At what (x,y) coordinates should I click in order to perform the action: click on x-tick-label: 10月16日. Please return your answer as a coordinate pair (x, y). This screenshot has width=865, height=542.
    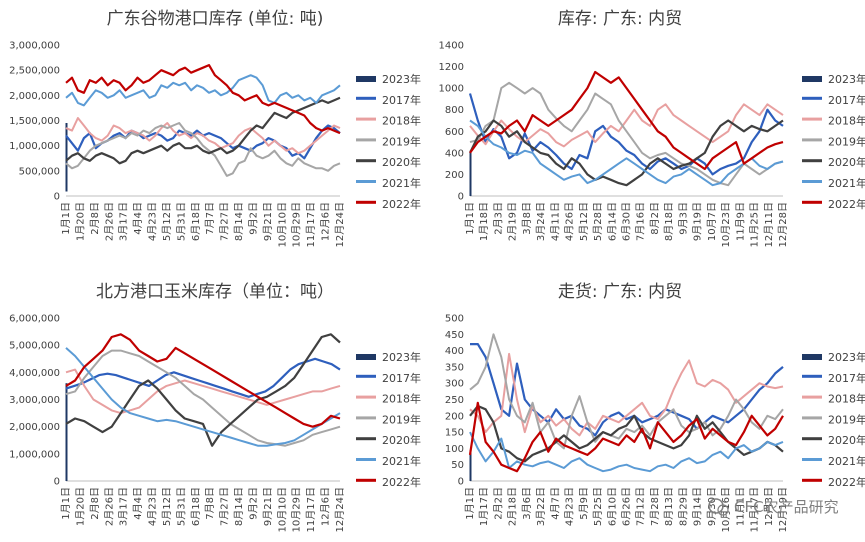
    Looking at the image, I should click on (726, 509).